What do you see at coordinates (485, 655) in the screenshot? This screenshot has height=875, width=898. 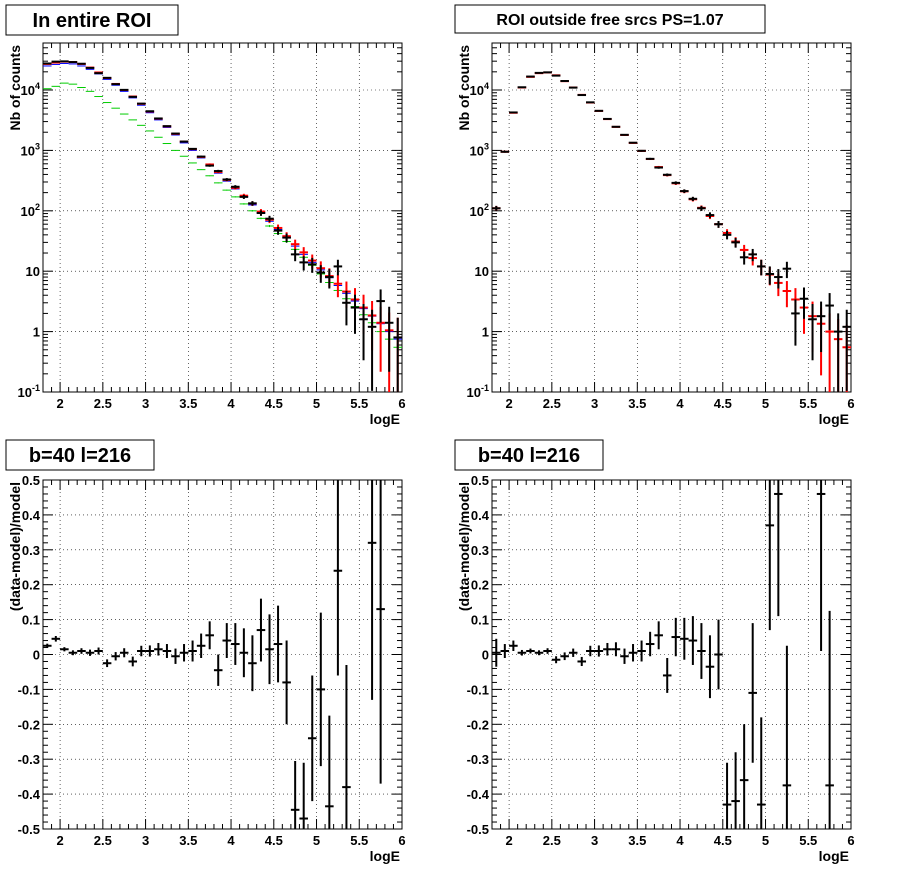 I see `y-tick-label: 0` at bounding box center [485, 655].